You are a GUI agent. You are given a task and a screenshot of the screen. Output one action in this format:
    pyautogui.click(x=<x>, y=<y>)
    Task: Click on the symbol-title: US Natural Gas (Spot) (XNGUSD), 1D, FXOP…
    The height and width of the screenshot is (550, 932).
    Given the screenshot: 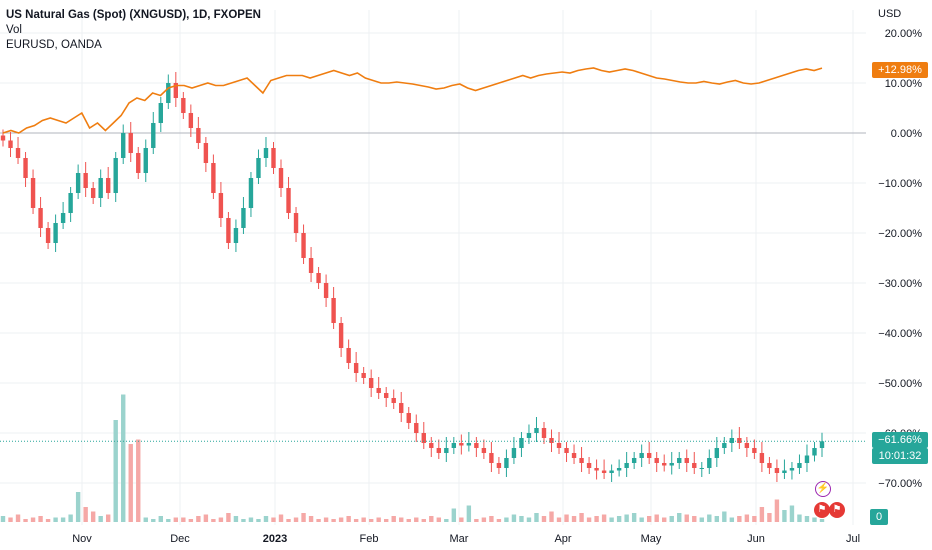 What is the action you would take?
    pyautogui.click(x=133, y=15)
    